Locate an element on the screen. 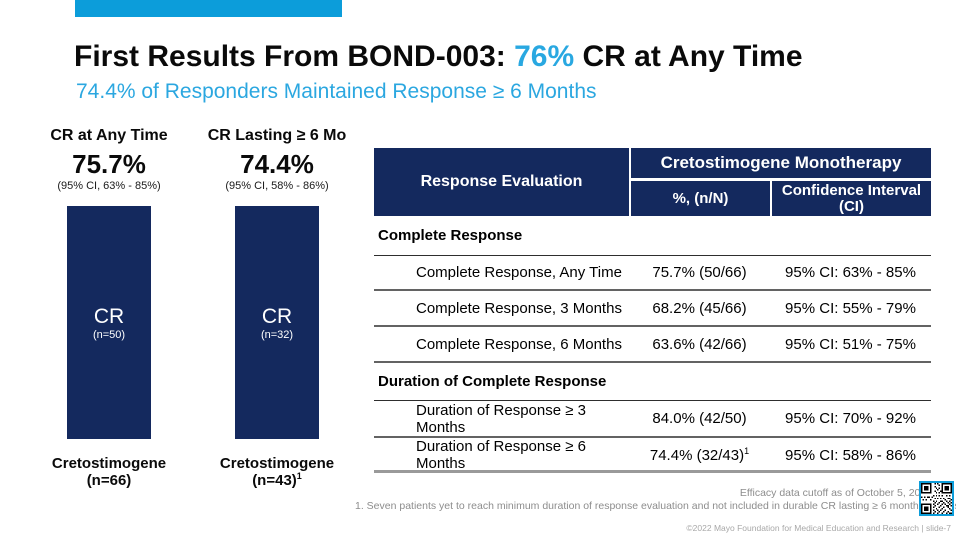 The height and width of the screenshot is (537, 956). value-text: 68.2% (45/66) is located at coordinates (699, 308).